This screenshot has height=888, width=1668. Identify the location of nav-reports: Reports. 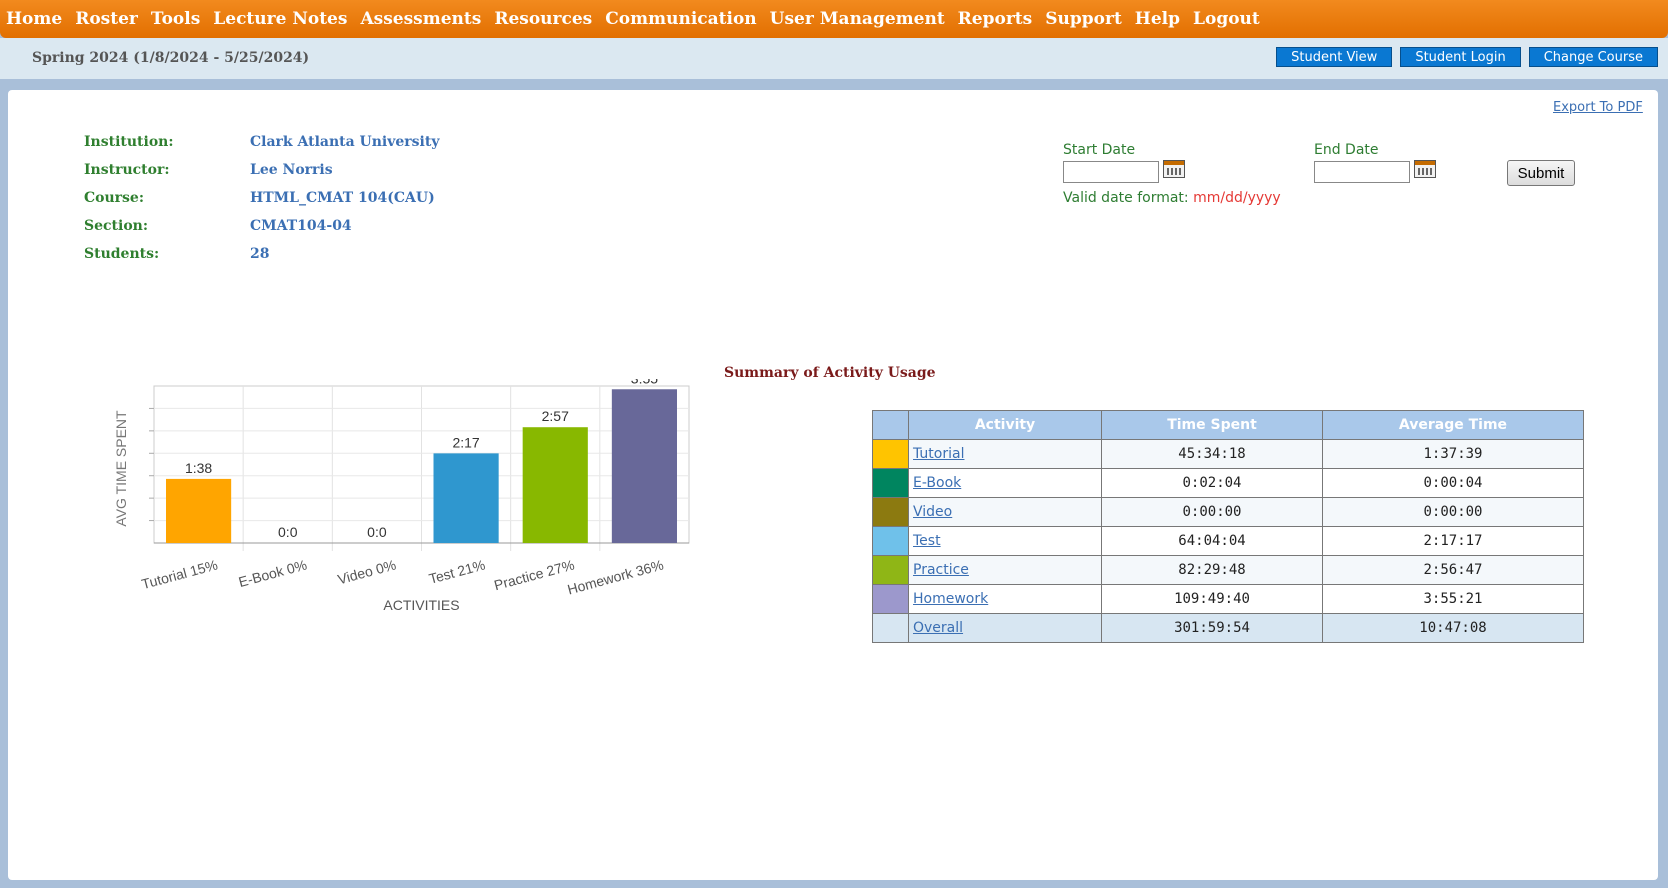
(995, 19).